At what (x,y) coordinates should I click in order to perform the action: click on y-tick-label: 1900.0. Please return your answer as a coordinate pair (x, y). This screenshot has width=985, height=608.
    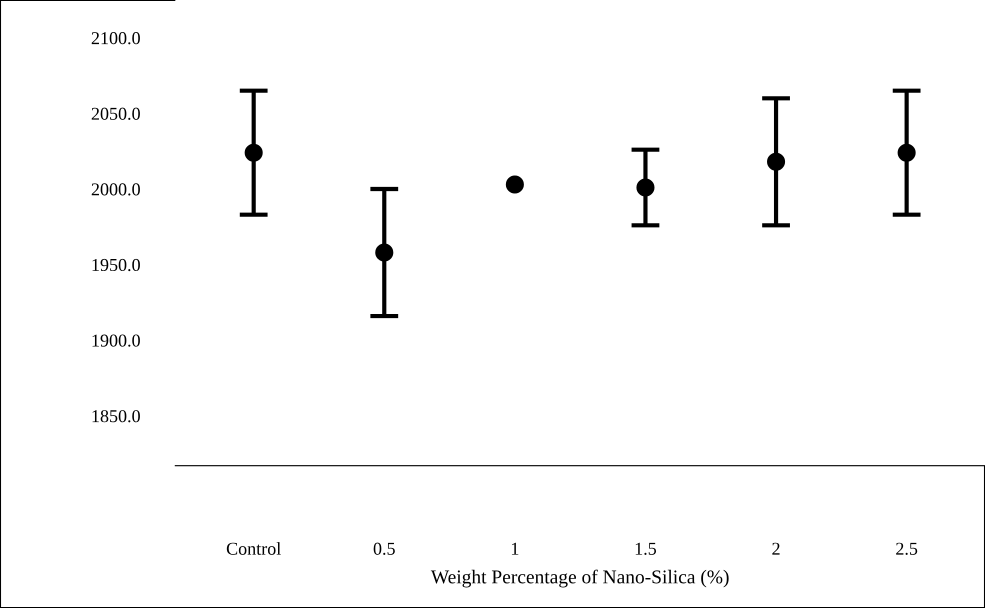
    Looking at the image, I should click on (116, 340).